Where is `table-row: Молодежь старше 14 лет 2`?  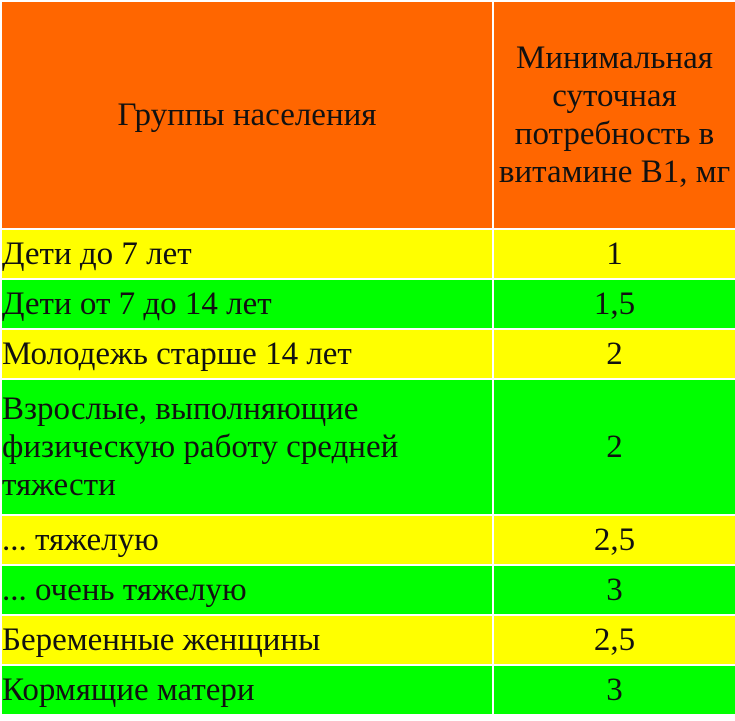 table-row: Молодежь старше 14 лет 2 is located at coordinates (367, 354).